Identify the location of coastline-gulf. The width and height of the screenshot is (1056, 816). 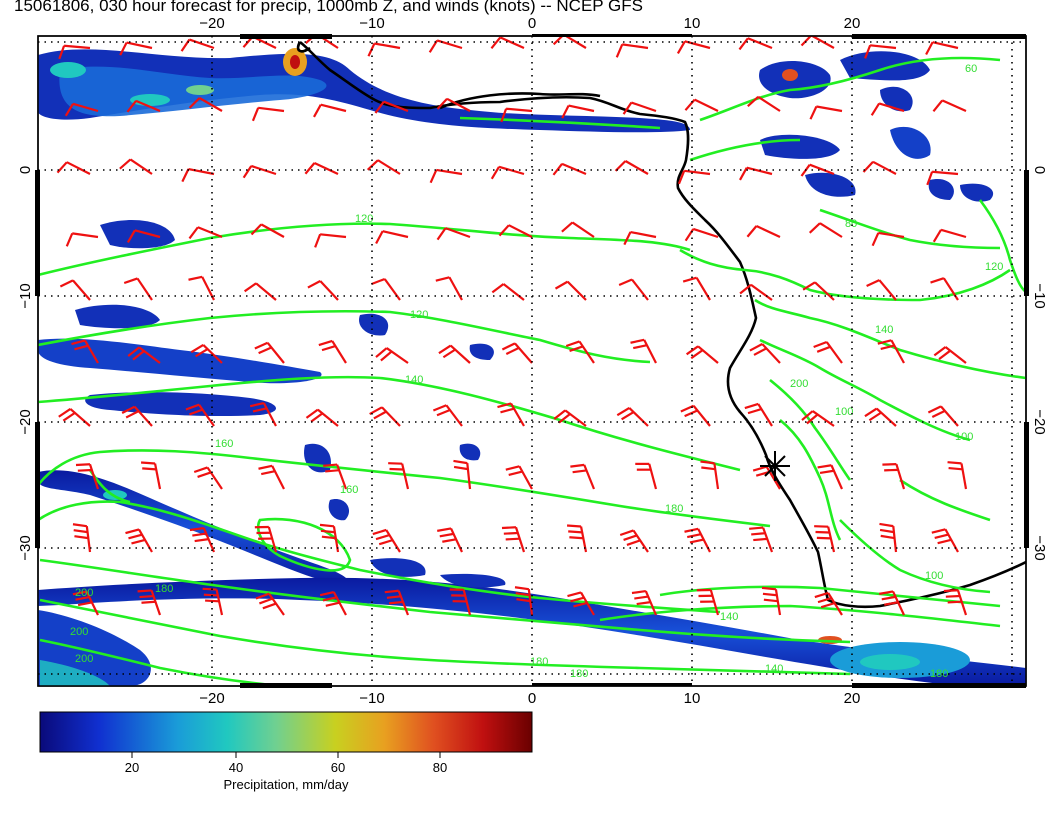
(520, 101).